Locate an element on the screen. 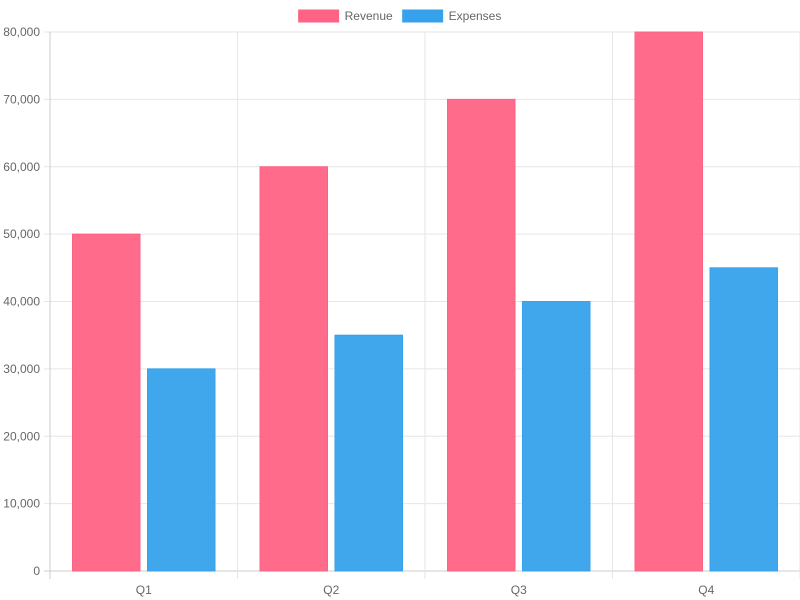  bar-revenue-q1 is located at coordinates (106, 402).